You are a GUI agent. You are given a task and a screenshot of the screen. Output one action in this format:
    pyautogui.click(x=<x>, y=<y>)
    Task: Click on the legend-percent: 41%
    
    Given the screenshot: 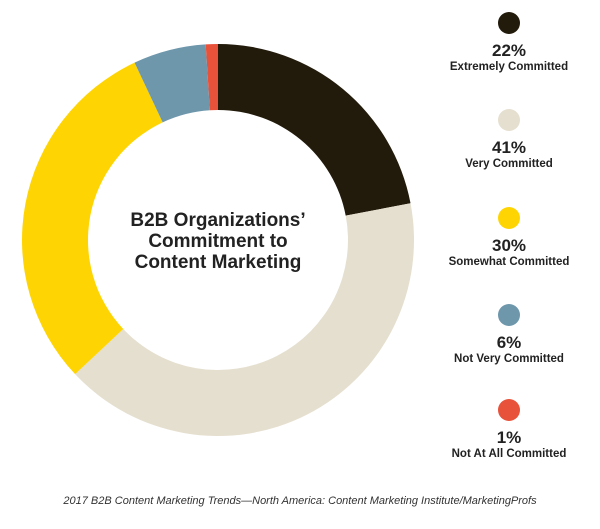 What is the action you would take?
    pyautogui.click(x=509, y=147)
    